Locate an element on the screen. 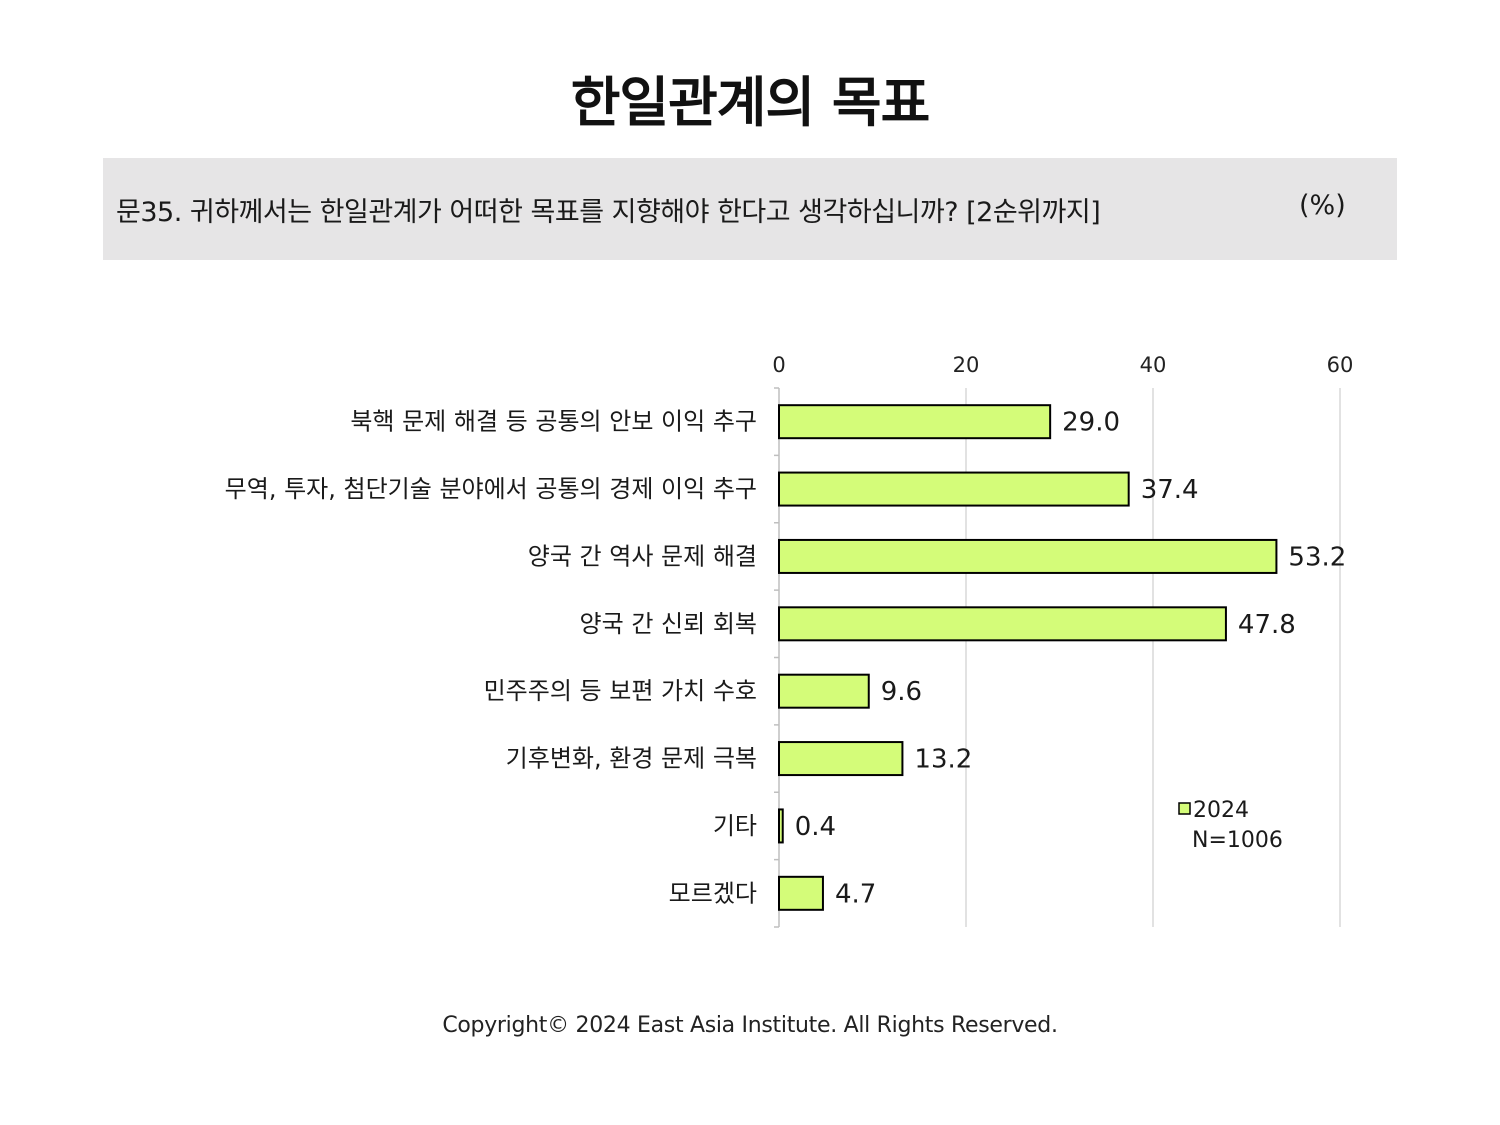 This screenshot has height=1125, width=1500. category-label: 북핵 문제 해결 등 공통의 안보 이익 추구 is located at coordinates (553, 422).